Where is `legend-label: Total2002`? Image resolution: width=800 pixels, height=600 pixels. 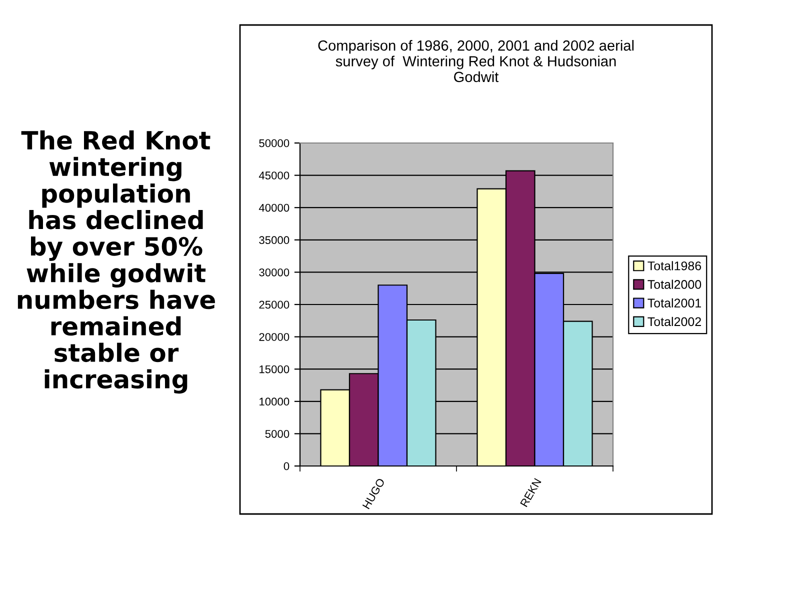 legend-label: Total2002 is located at coordinates (674, 321).